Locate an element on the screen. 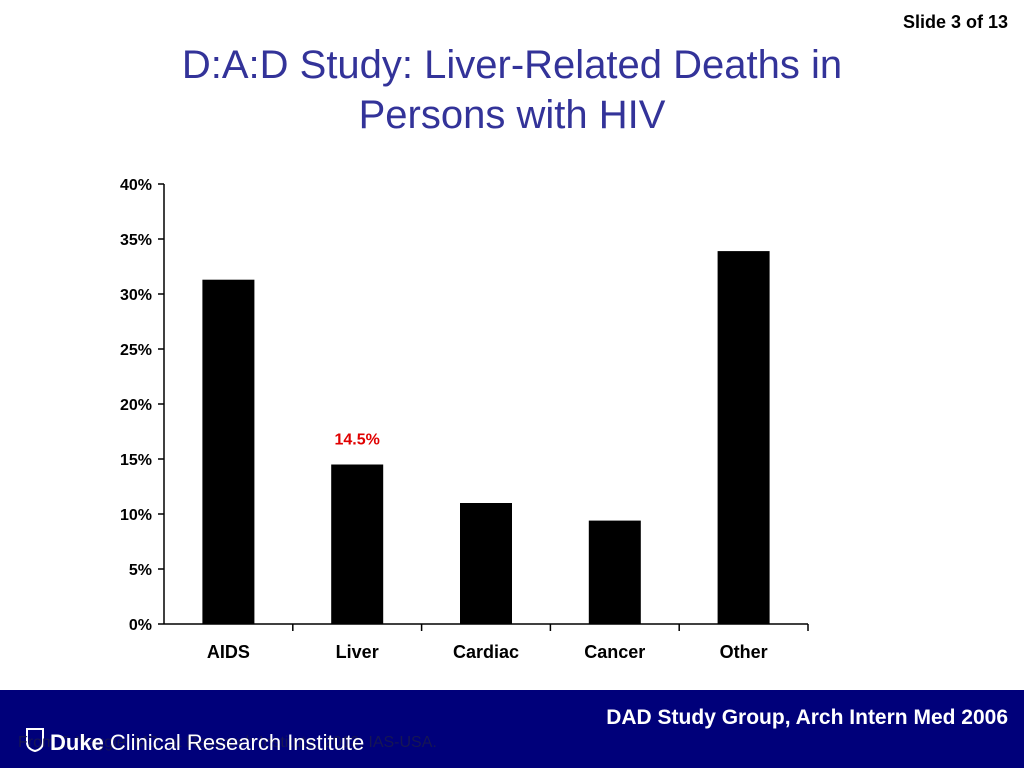  duke-logo: Duke Clinical Research Institute is located at coordinates (207, 743).